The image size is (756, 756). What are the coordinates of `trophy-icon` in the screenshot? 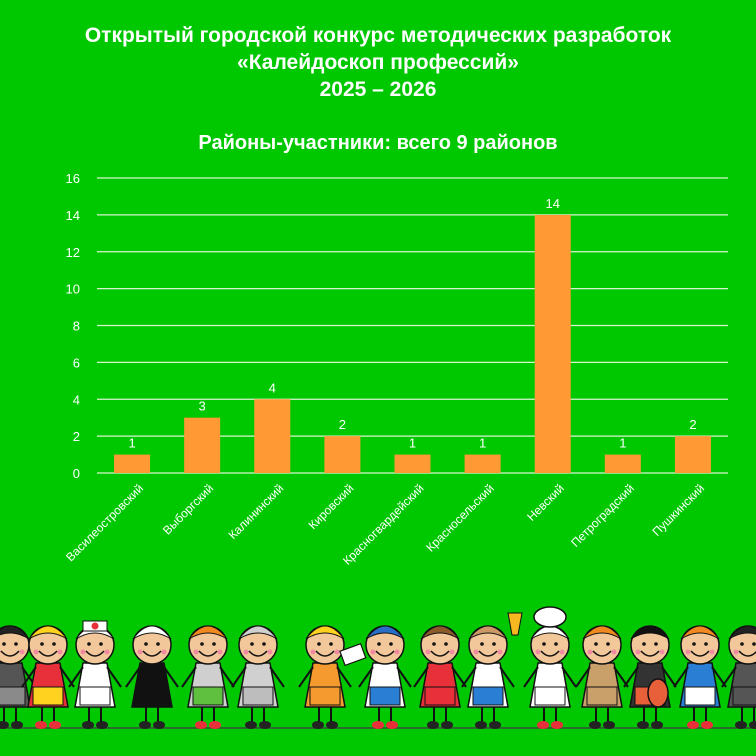 It's located at (515, 624).